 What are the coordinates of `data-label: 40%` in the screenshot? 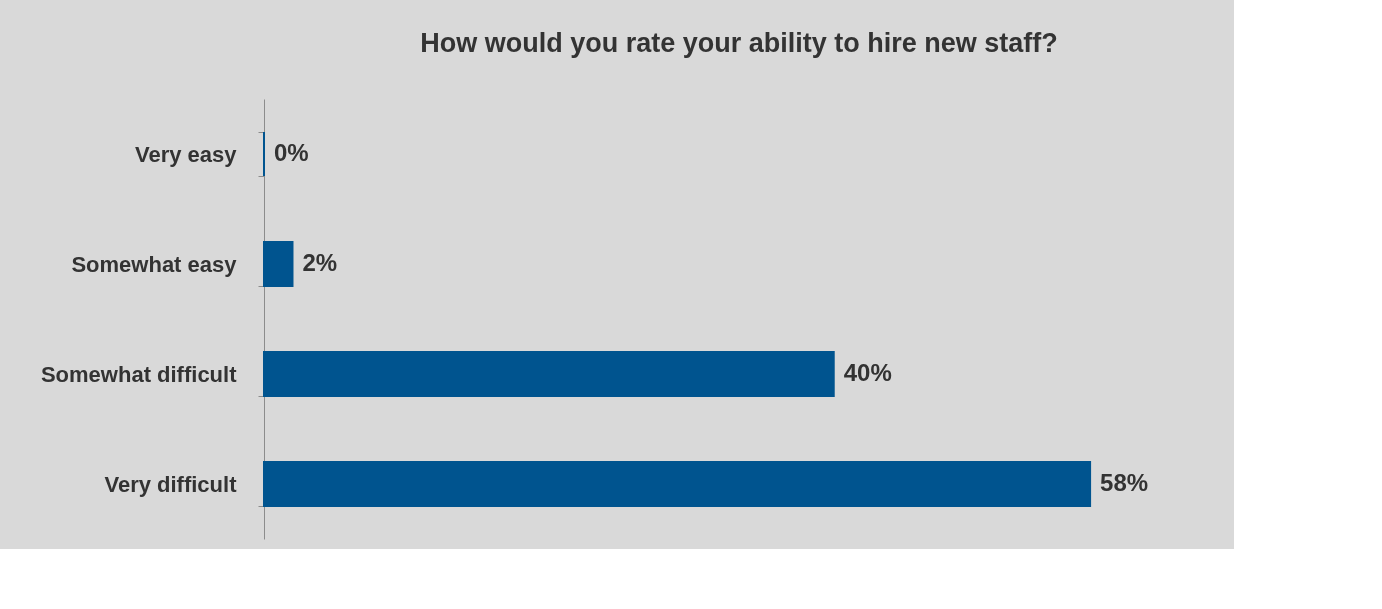 It's located at (867, 372).